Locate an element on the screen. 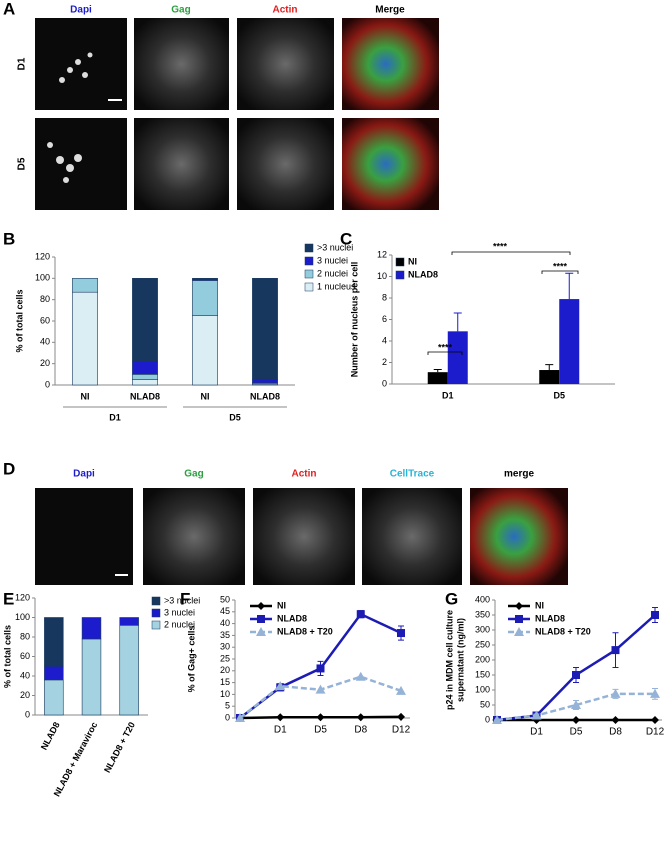  legend-label: NI is located at coordinates (539, 605).